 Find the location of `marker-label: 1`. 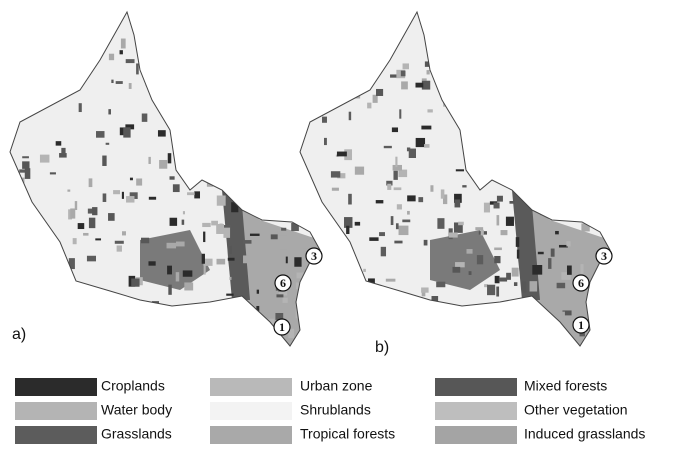

marker-label: 1 is located at coordinates (581, 325).